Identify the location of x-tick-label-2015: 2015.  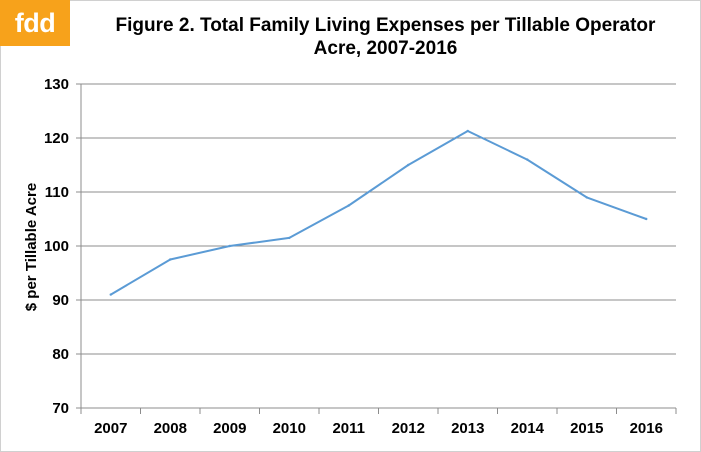
(586, 428).